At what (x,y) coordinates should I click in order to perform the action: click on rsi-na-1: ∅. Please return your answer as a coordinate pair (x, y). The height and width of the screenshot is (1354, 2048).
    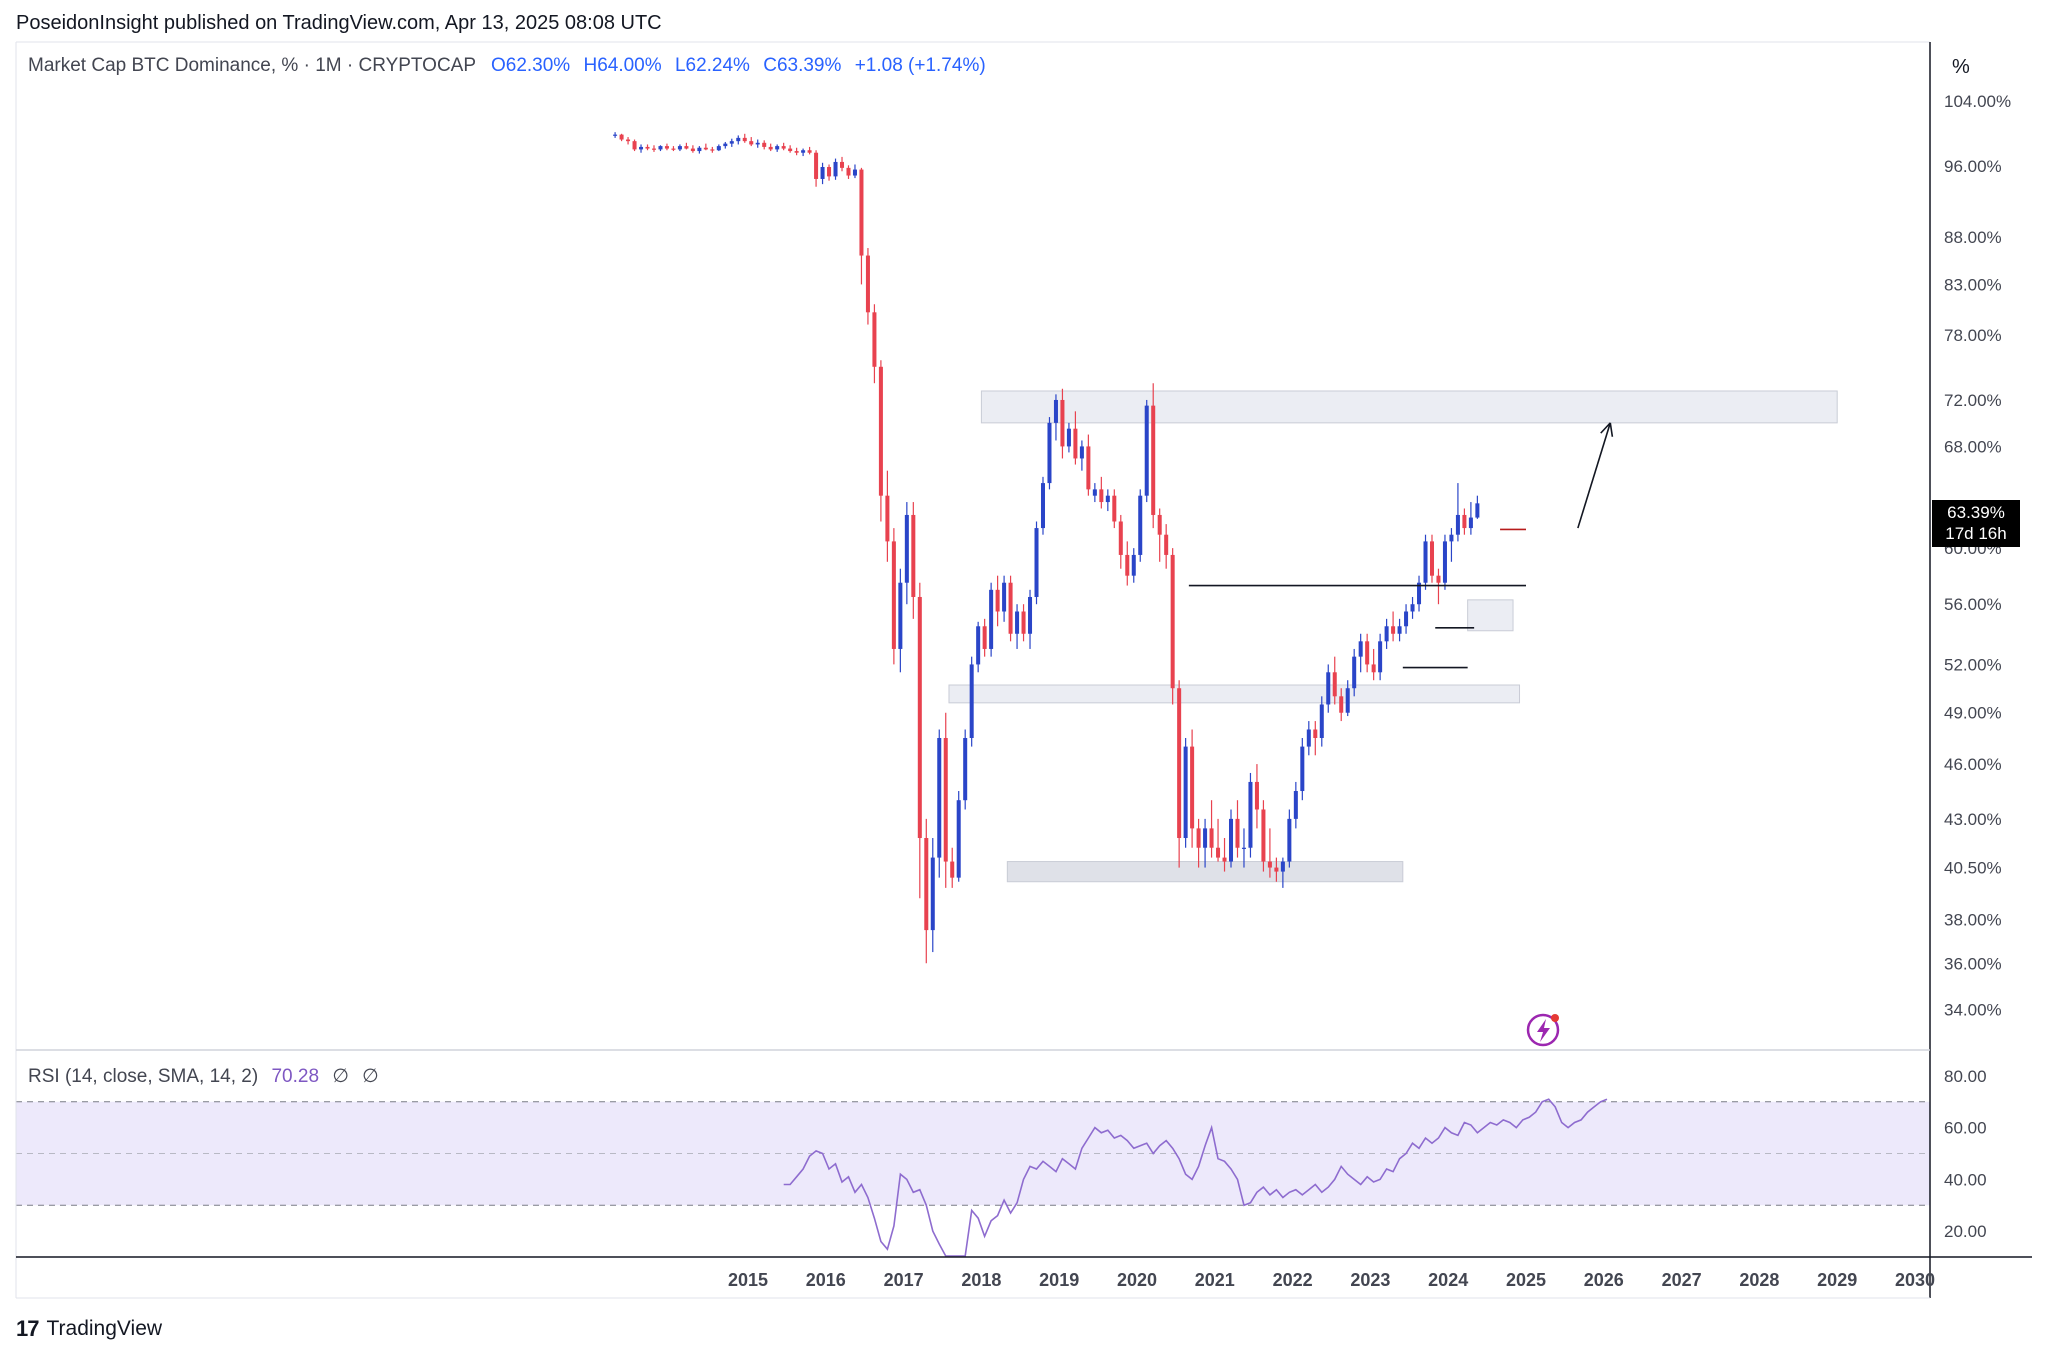
    Looking at the image, I should click on (340, 1076).